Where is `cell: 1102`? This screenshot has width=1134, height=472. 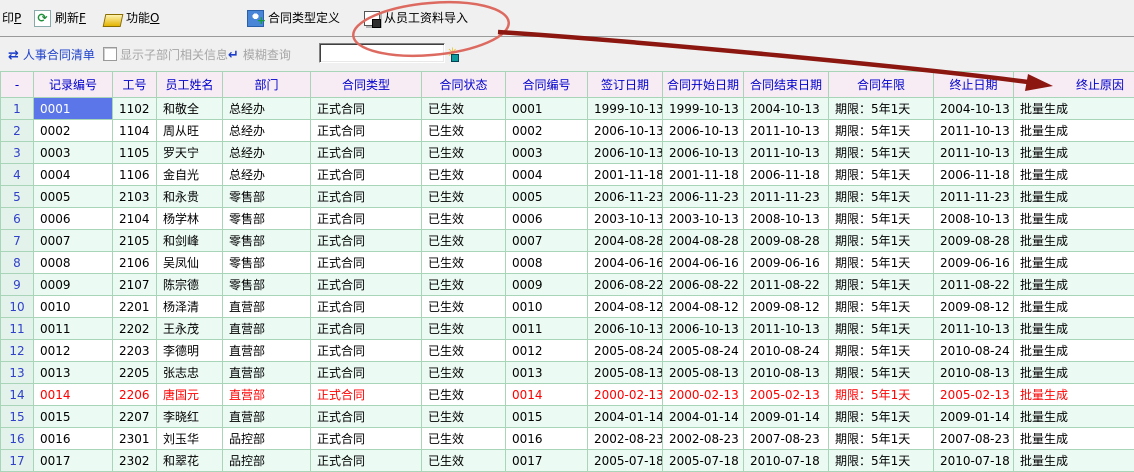
cell: 1102 is located at coordinates (135, 109).